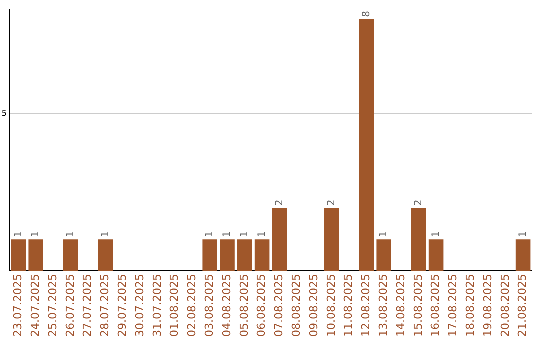 Image resolution: width=540 pixels, height=340 pixels. I want to click on x-tick-label: 16.08.2025, so click(435, 306).